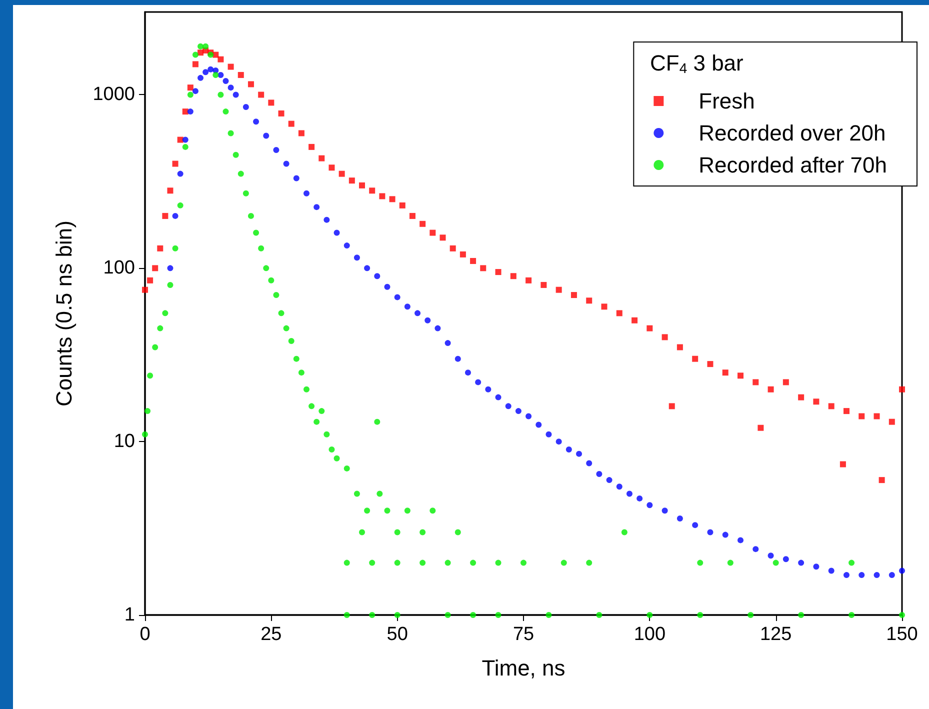 The image size is (929, 709). I want to click on y-tick-label: 1, so click(129, 615).